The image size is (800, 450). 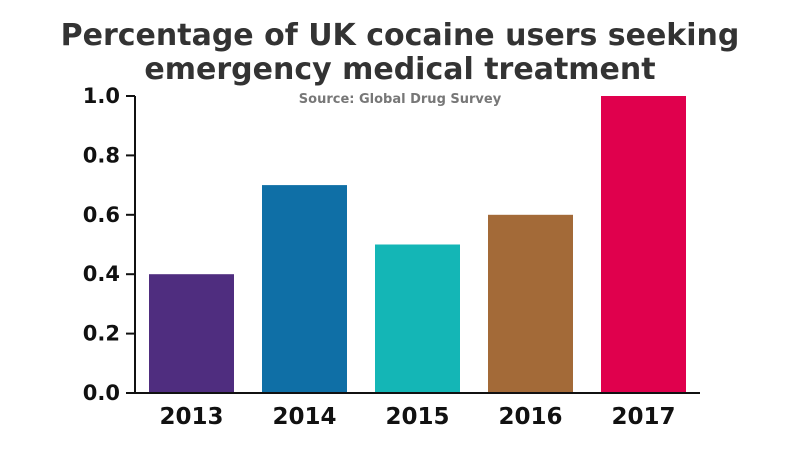 I want to click on x-axis-labels: 2013 2014 2015 2016 2017, so click(x=417, y=417).